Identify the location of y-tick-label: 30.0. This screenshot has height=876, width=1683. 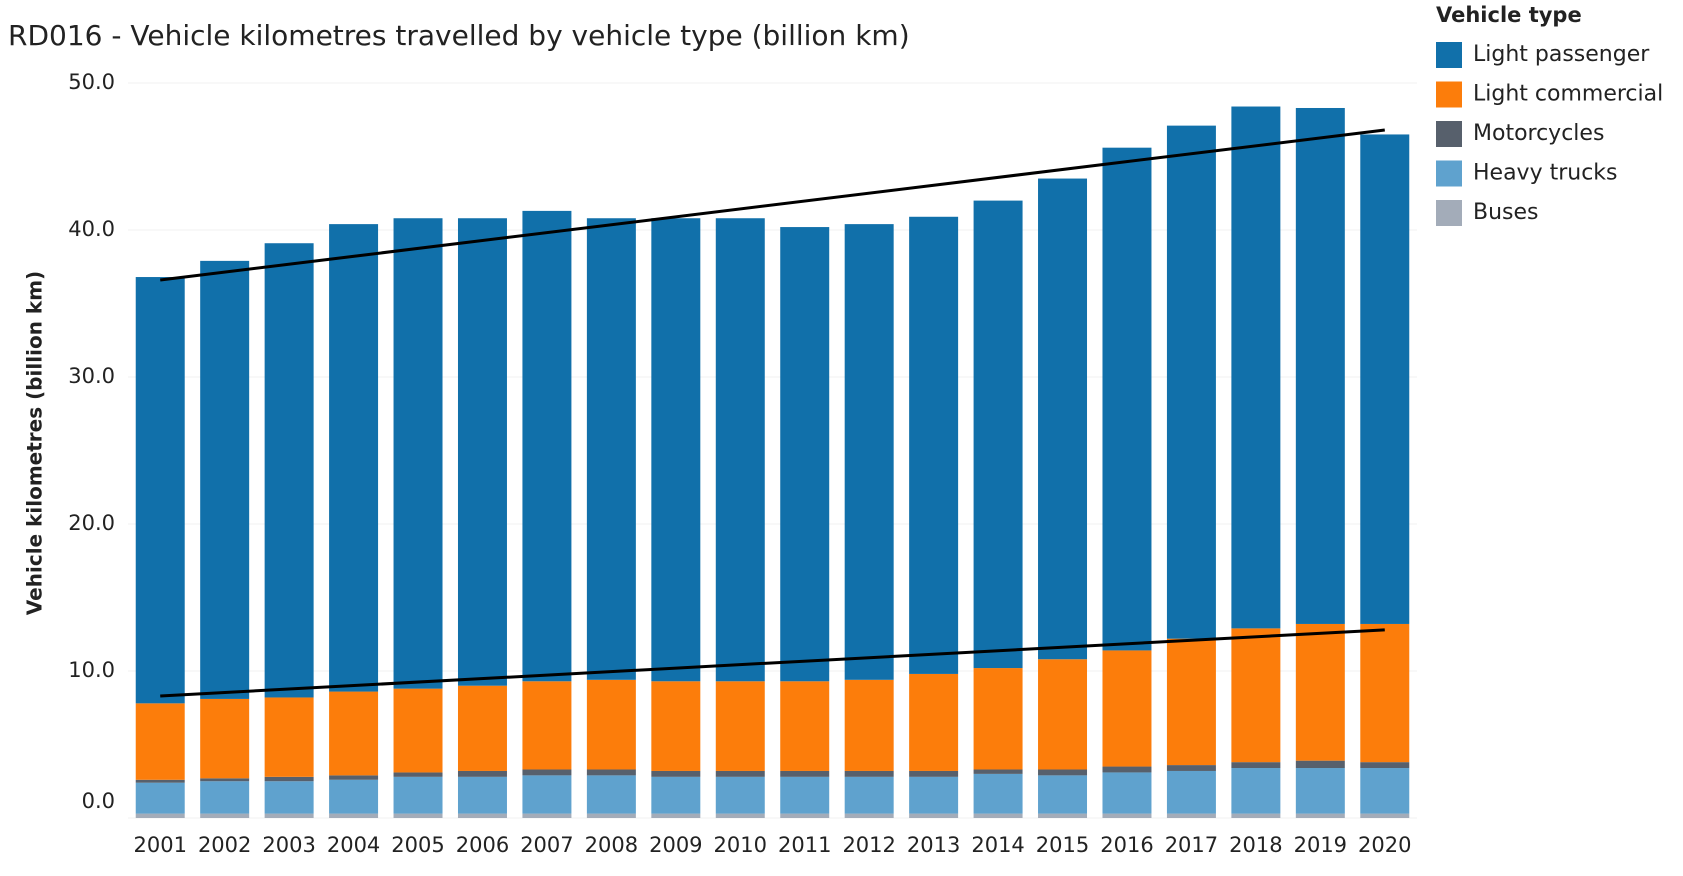
(91, 376).